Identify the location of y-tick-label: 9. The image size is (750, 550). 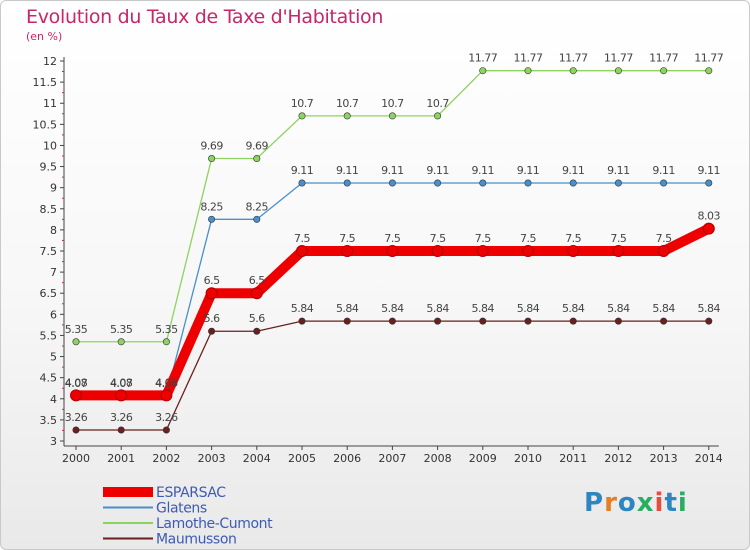
(53, 188).